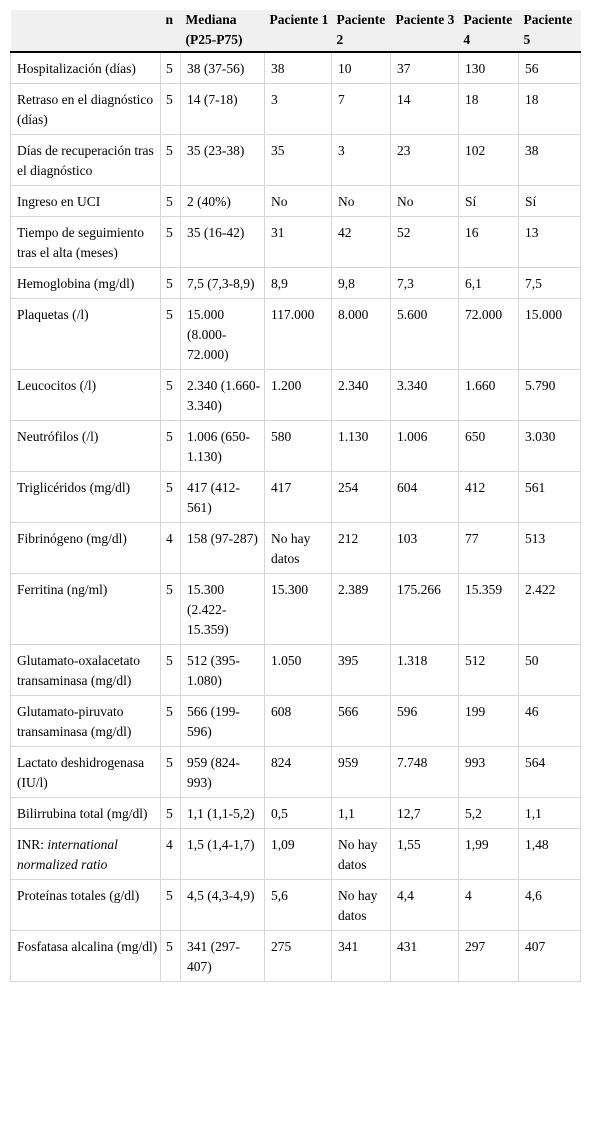 This screenshot has width=590, height=1147. What do you see at coordinates (57, 385) in the screenshot?
I see `cell-text: Leucocitos (/l)` at bounding box center [57, 385].